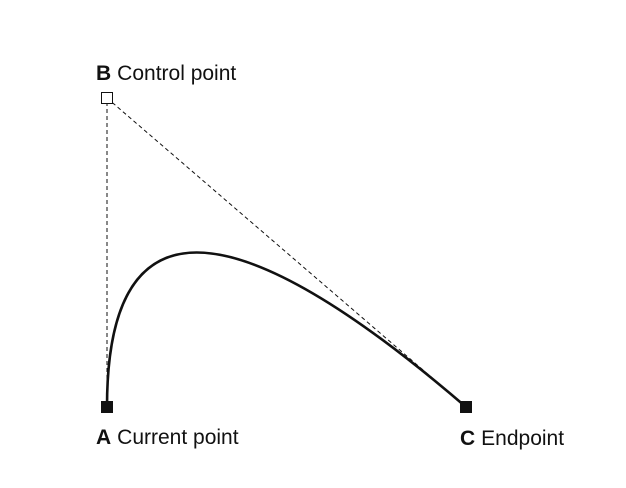  I want to click on current-point-label: A Current point, so click(167, 437).